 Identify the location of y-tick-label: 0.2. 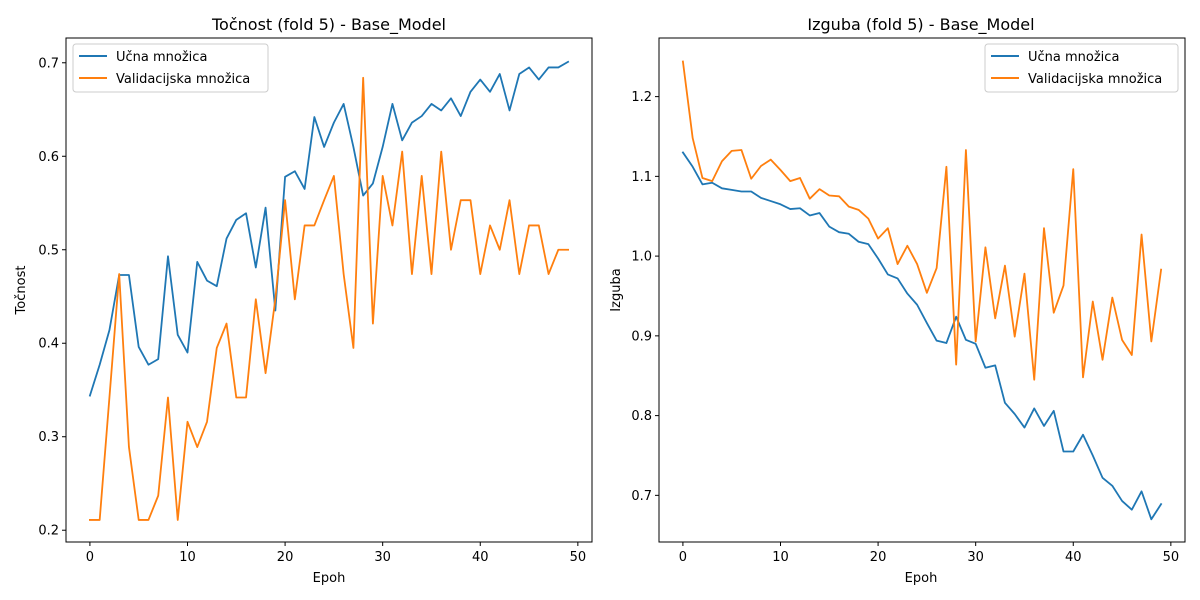
(48, 531).